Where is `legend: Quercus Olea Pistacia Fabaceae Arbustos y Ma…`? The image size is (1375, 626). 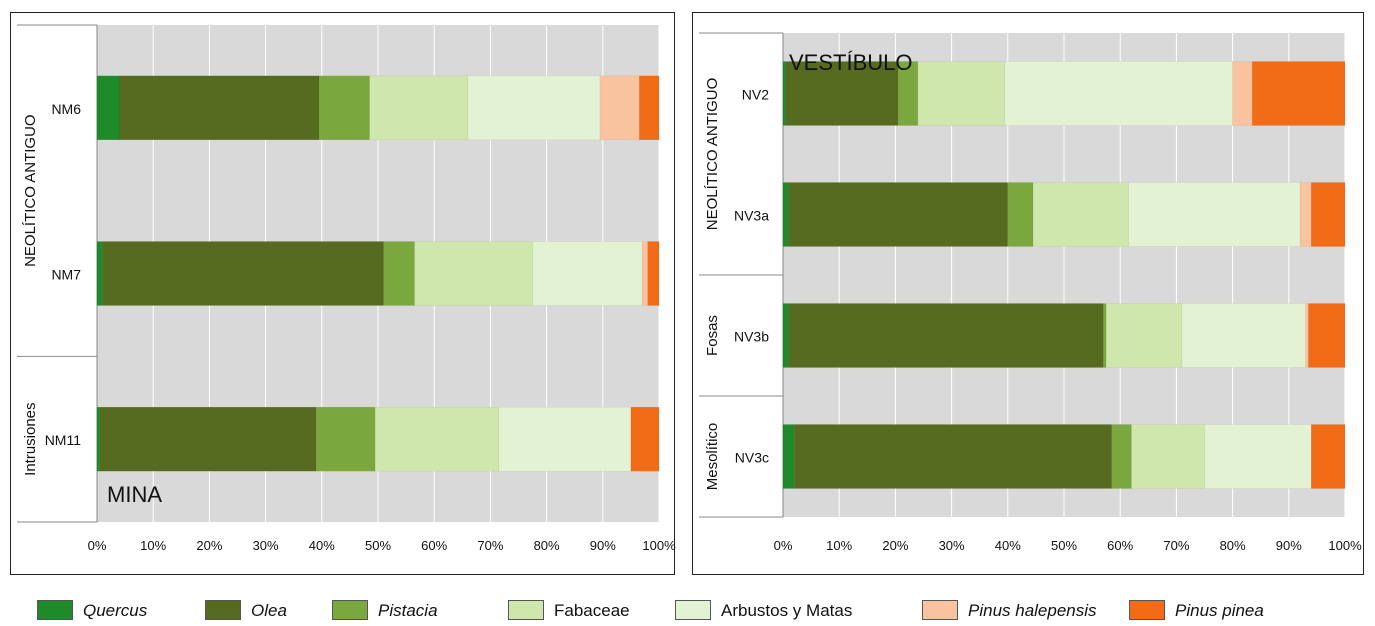
legend: Quercus Olea Pistacia Fabaceae Arbustos y Ma… is located at coordinates (687, 610).